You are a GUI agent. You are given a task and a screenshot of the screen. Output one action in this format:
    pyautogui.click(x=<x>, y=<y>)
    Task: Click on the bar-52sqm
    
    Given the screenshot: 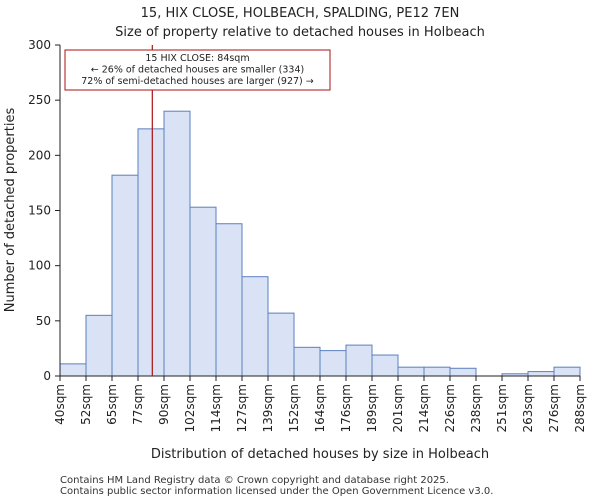 What is the action you would take?
    pyautogui.click(x=99, y=345)
    